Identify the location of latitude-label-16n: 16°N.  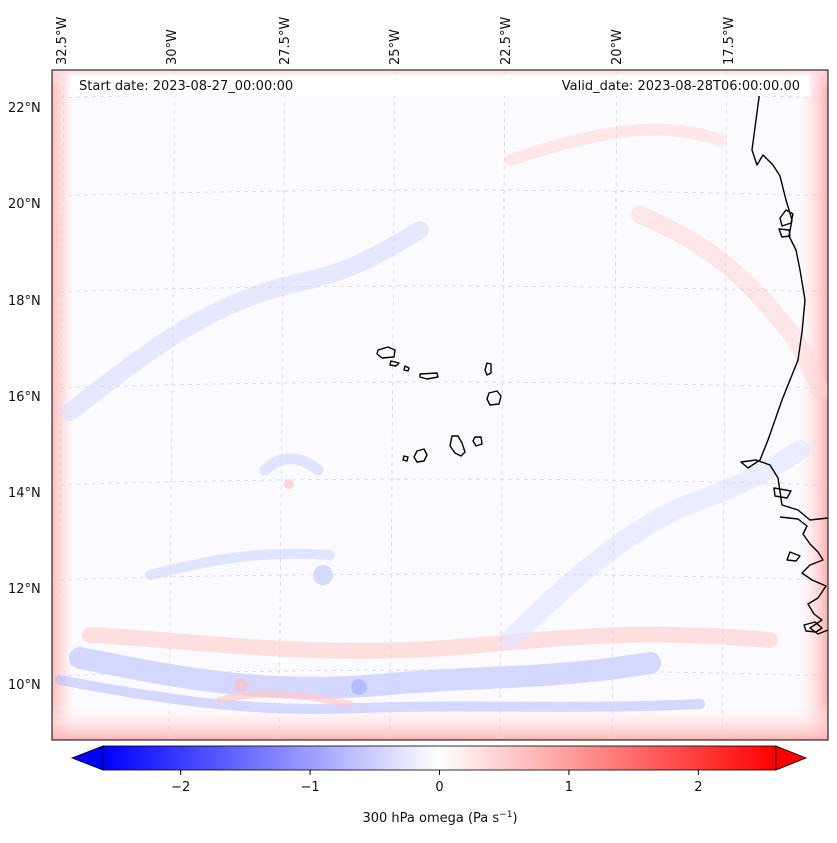
(24, 397).